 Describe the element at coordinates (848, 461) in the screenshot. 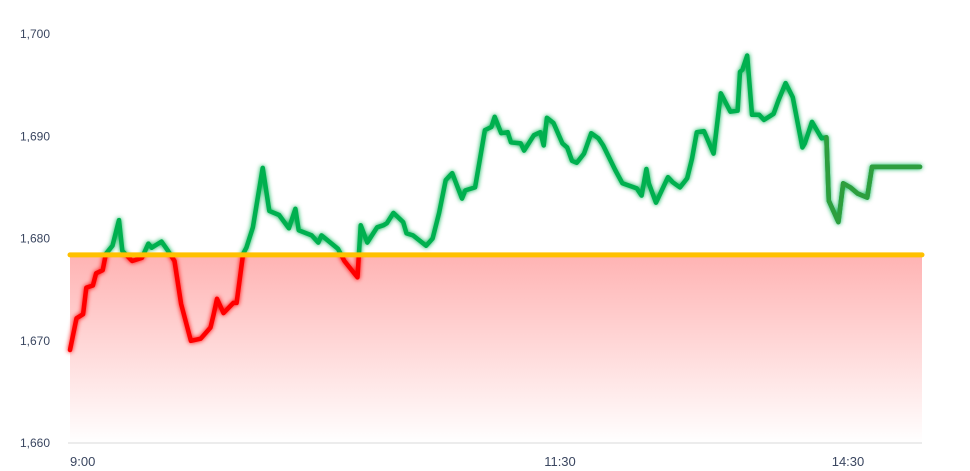

I see `x-tick-label: 14:30` at that location.